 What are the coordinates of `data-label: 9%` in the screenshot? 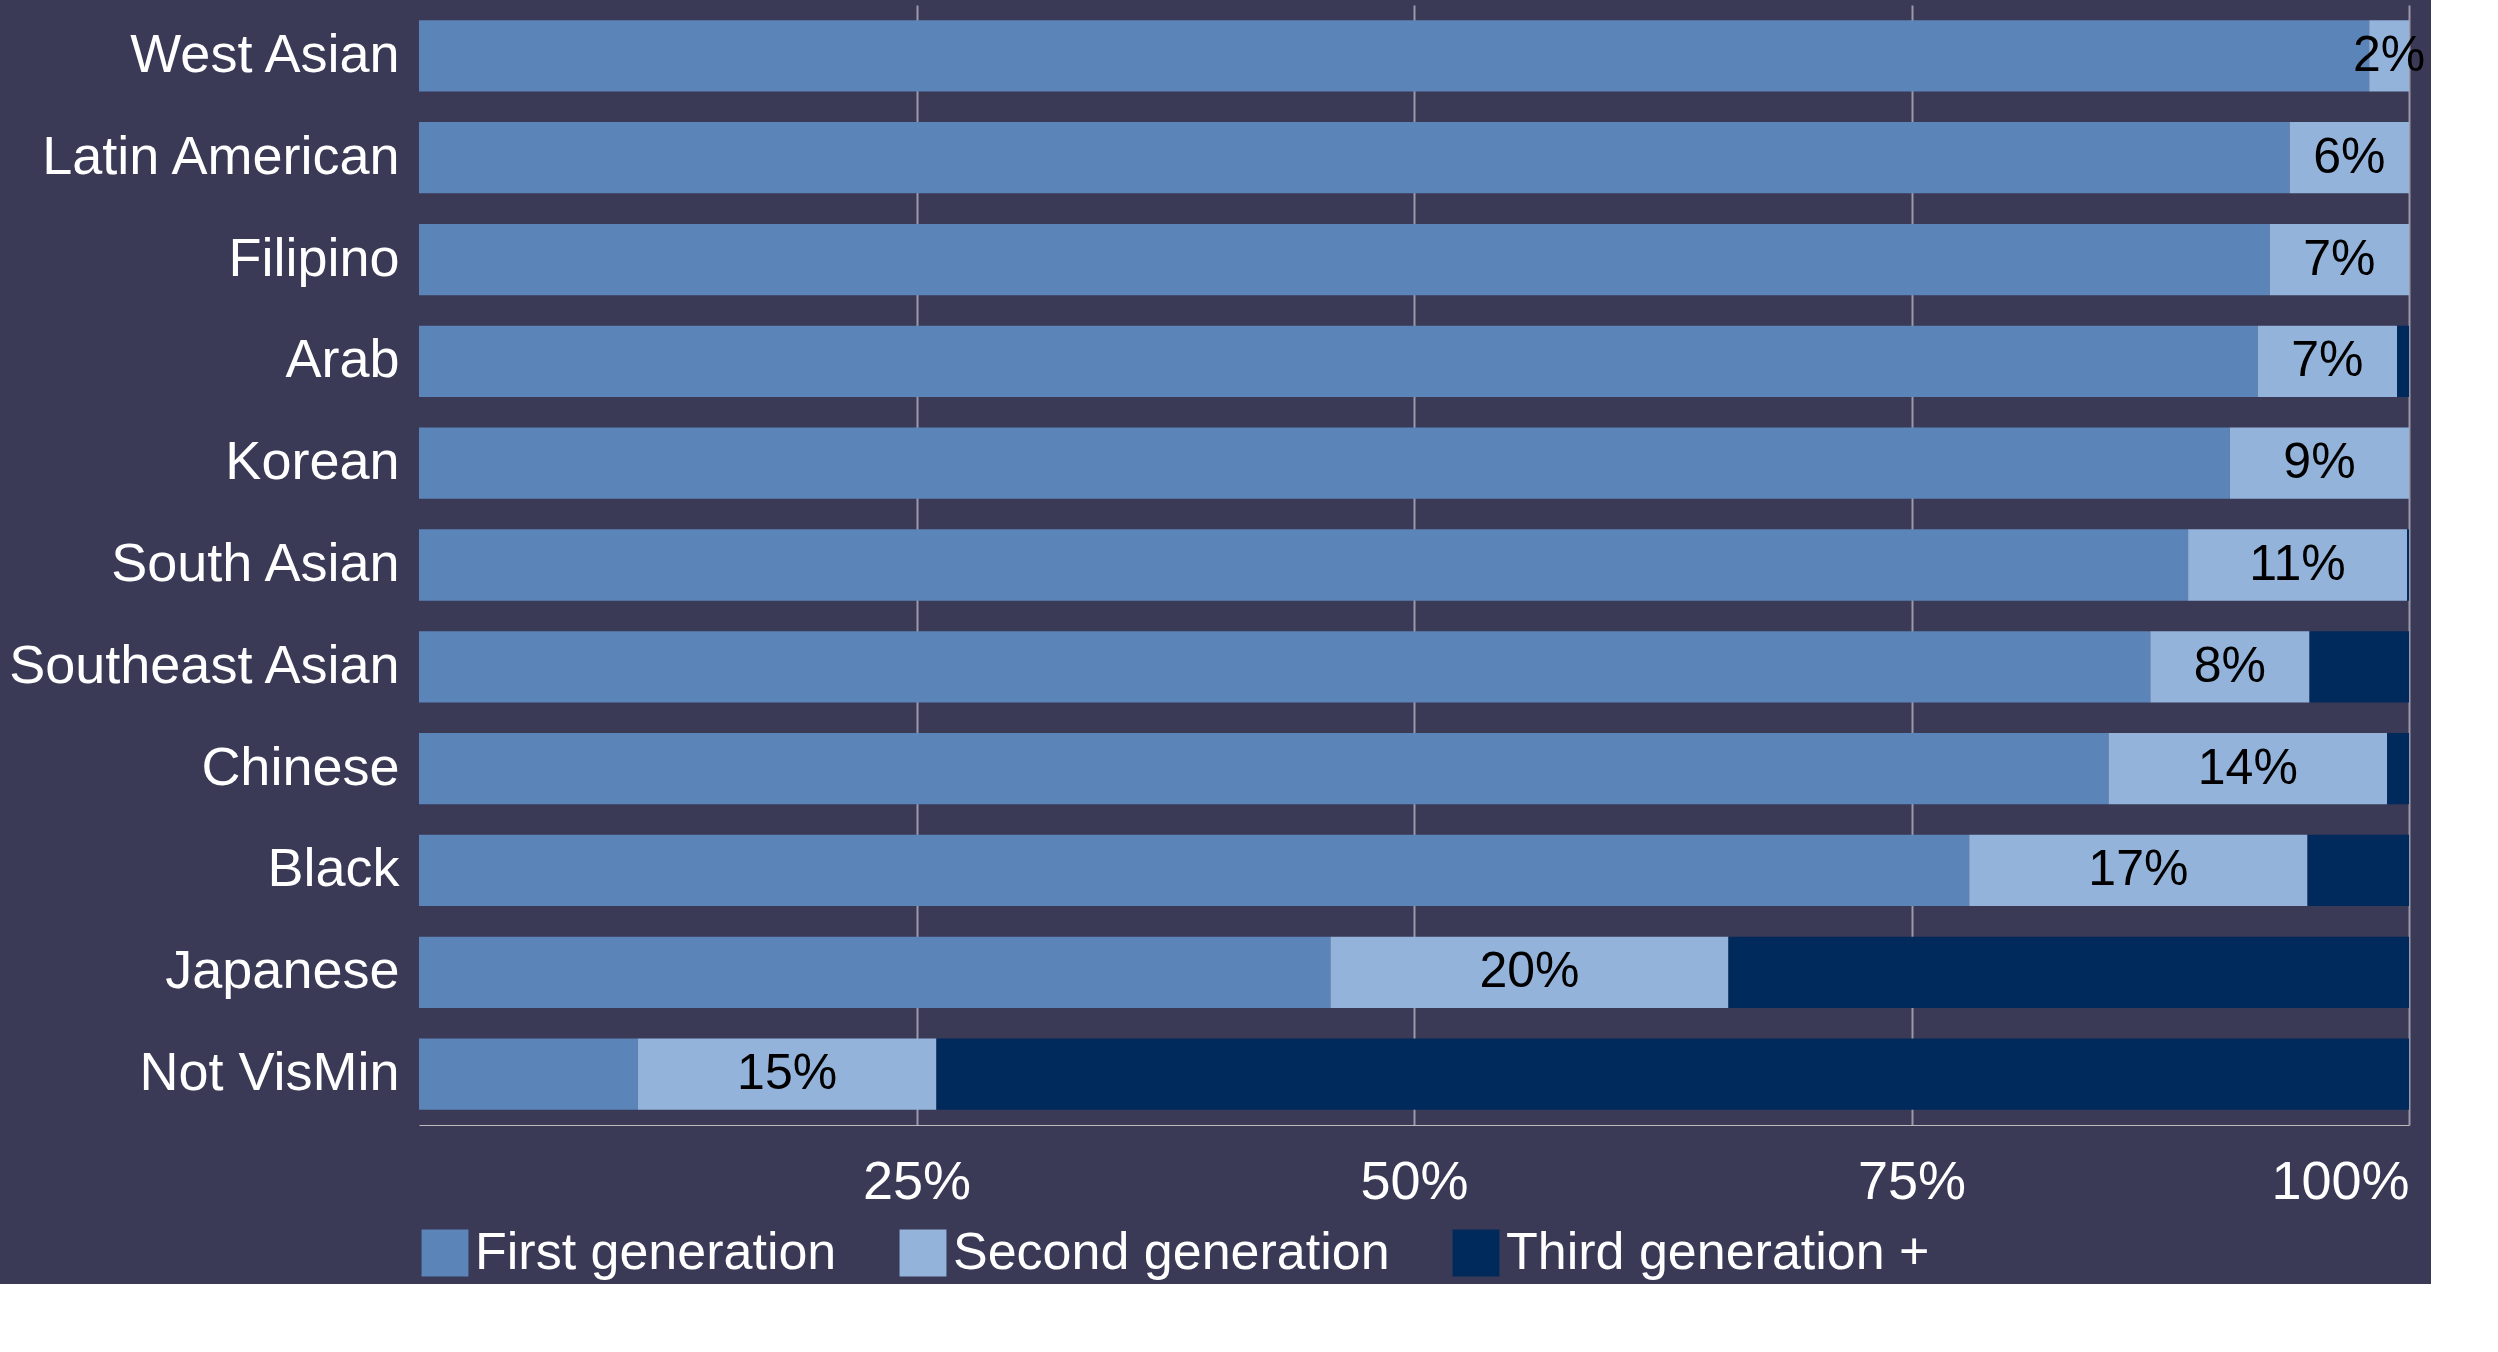 It's located at (2319, 461).